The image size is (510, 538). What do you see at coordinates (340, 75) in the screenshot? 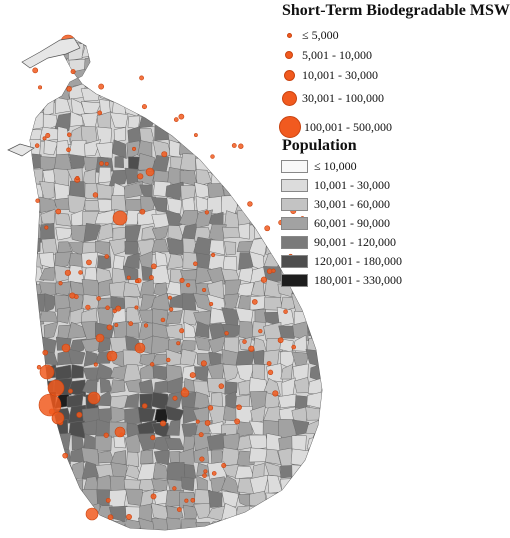
I see `msw-legend-label: 10,001 - 30,000` at bounding box center [340, 75].